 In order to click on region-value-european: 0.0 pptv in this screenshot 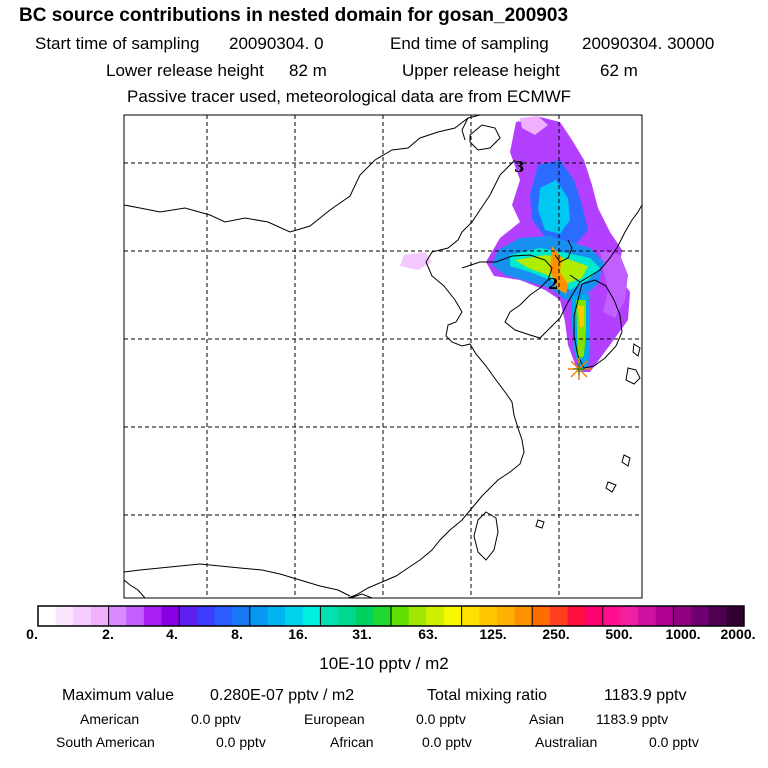, I will do `click(441, 719)`.